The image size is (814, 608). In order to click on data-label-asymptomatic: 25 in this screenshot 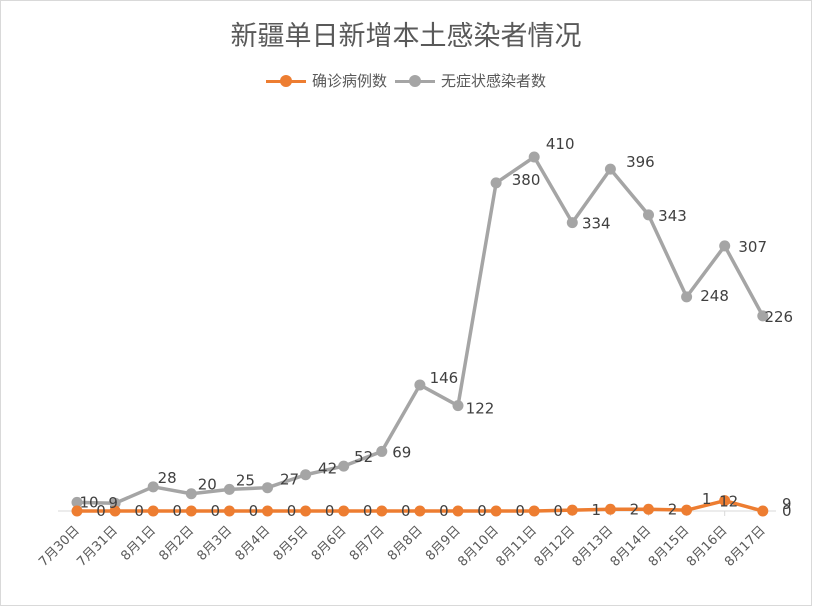, I will do `click(245, 480)`.